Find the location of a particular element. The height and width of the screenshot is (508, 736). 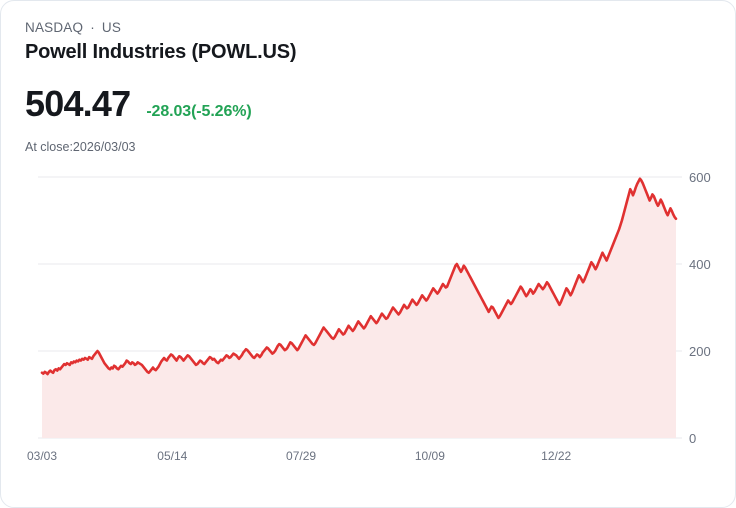

exchange-row: NASDAQ · US is located at coordinates (368, 28).